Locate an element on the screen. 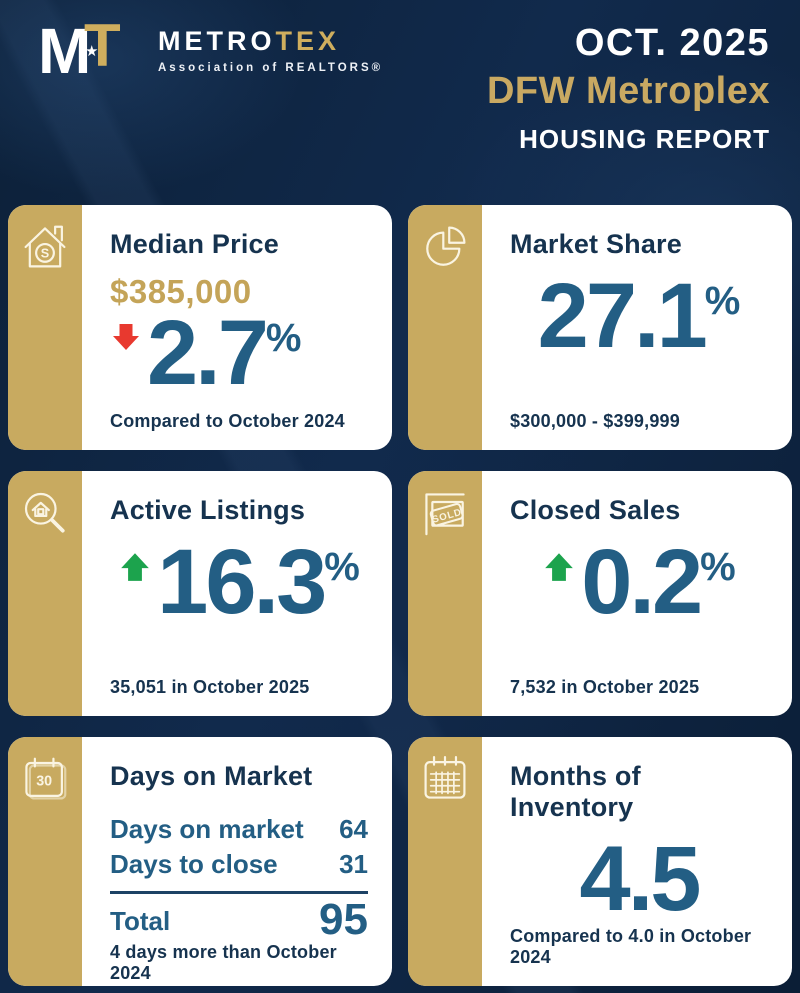  stat-value: 16.3 is located at coordinates (242, 582).